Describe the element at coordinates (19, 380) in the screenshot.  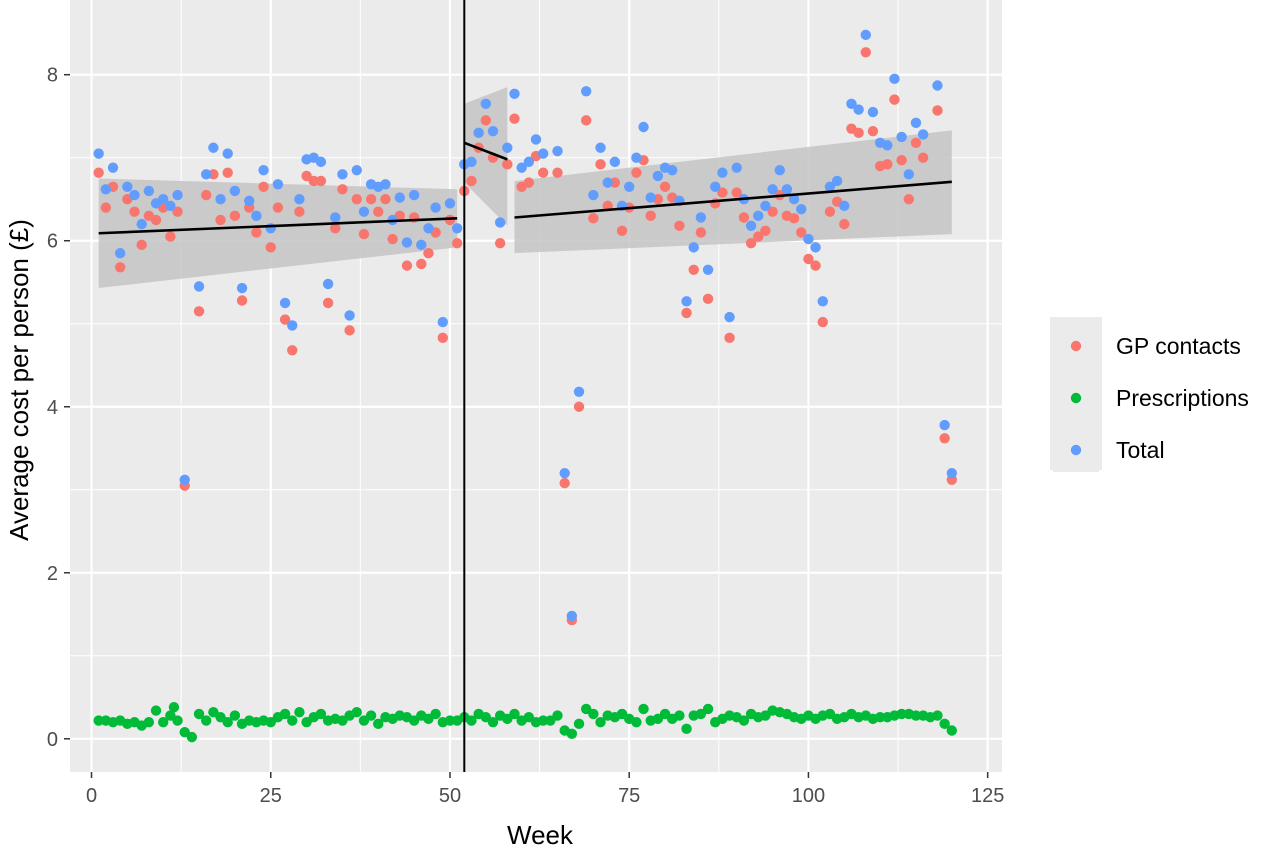
I see `y-axis-title: Average cost per person (£)` at that location.